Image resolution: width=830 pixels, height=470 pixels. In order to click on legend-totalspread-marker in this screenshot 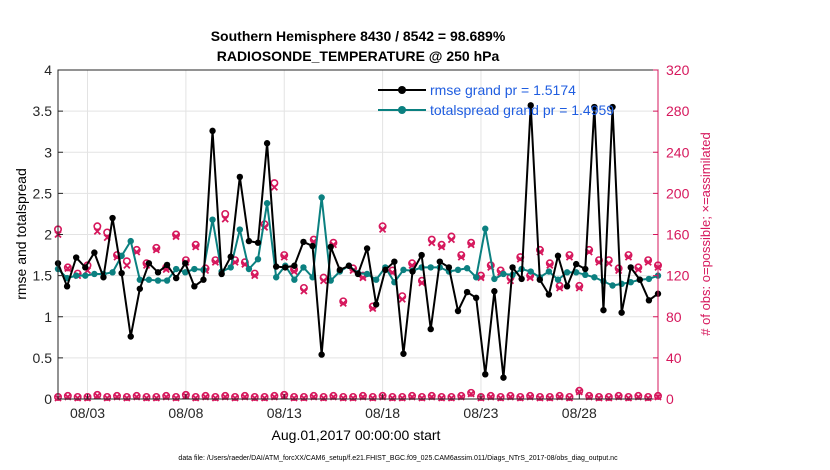, I will do `click(402, 110)`.